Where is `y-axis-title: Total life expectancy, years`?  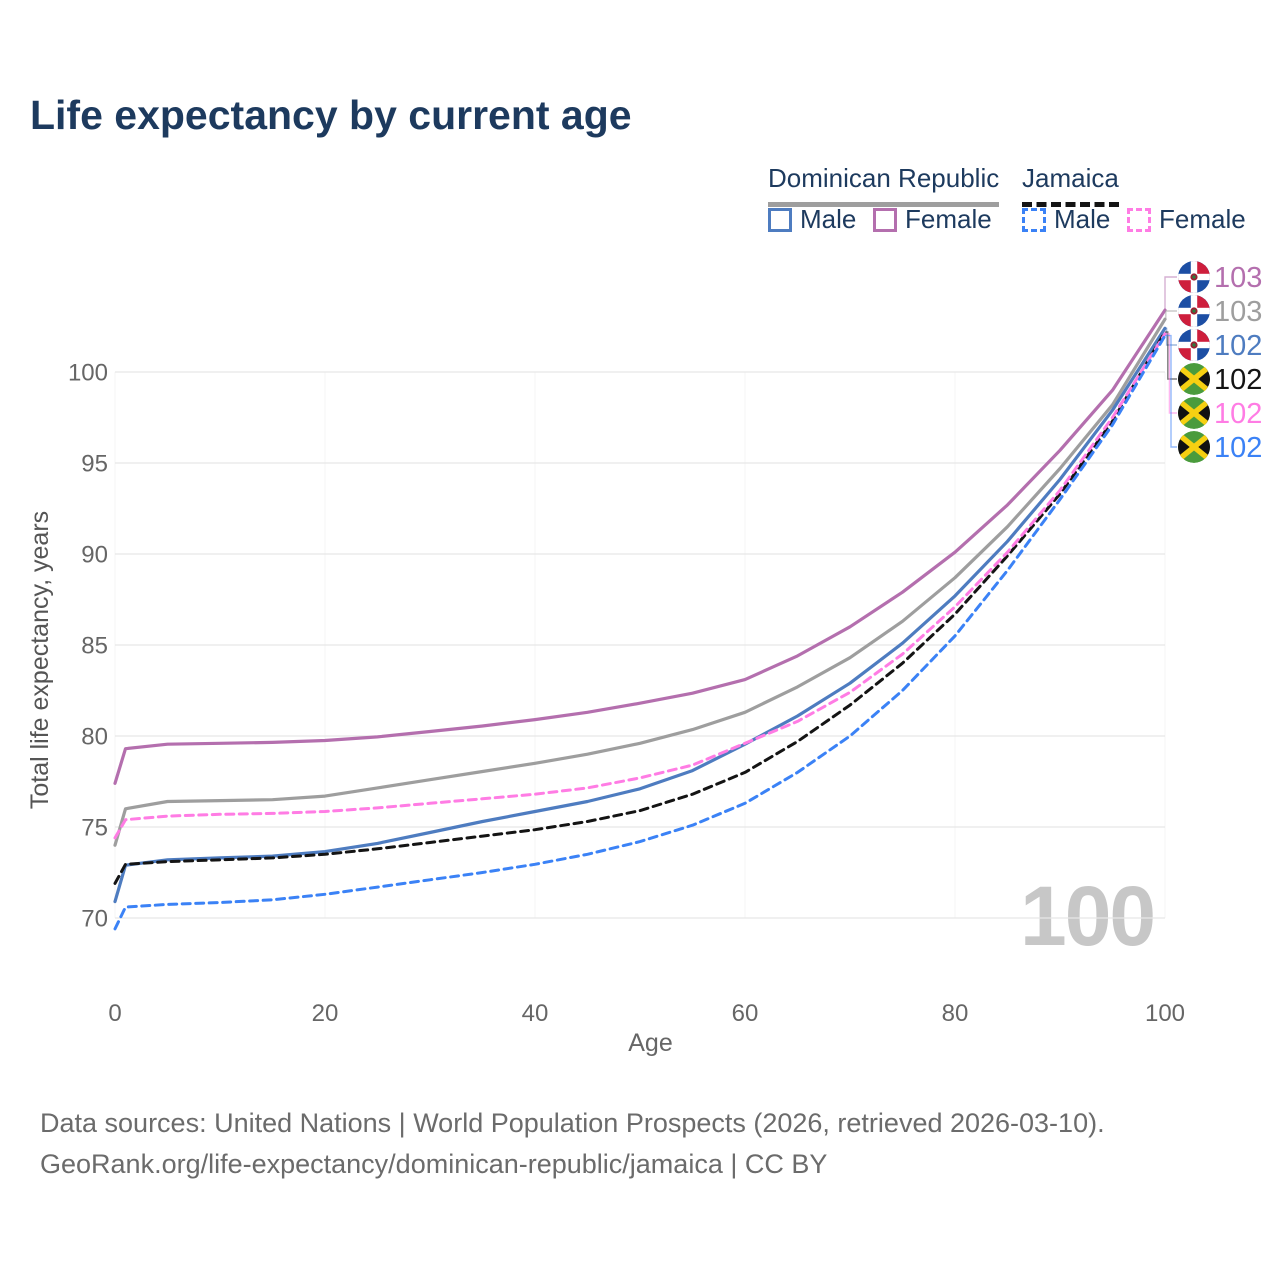
y-axis-title: Total life expectancy, years is located at coordinates (40, 660).